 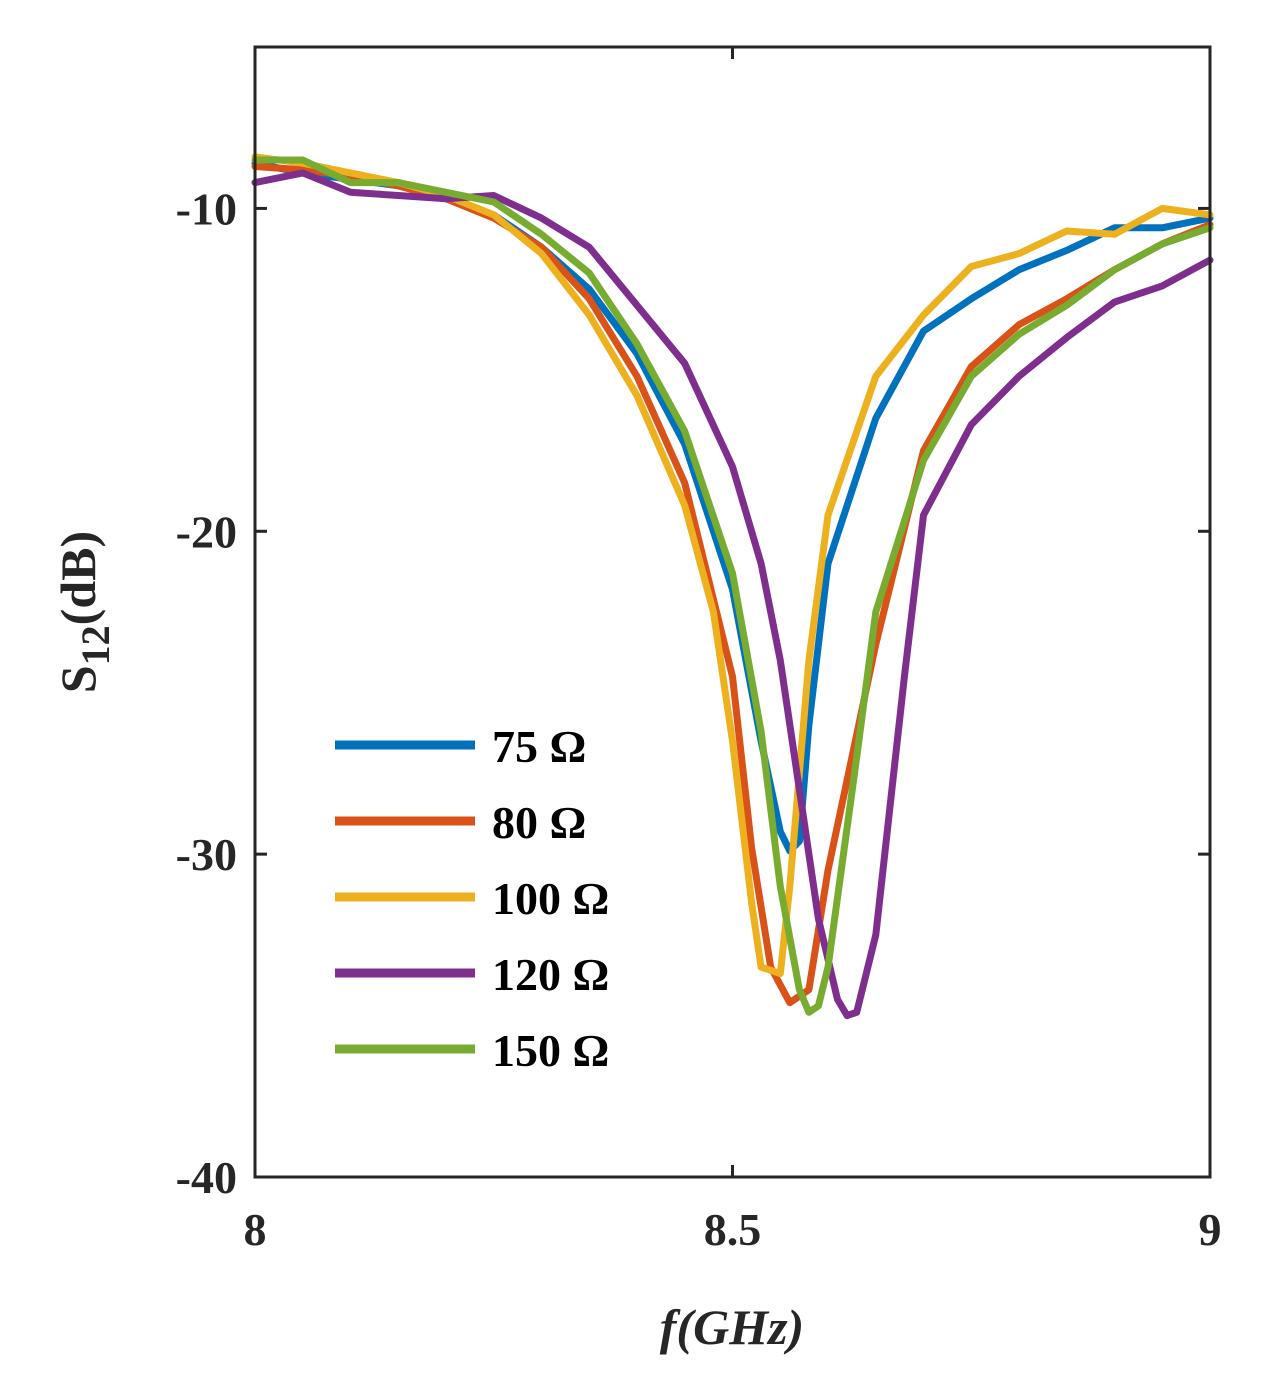 What do you see at coordinates (206, 854) in the screenshot?
I see `y-tick-label: -30` at bounding box center [206, 854].